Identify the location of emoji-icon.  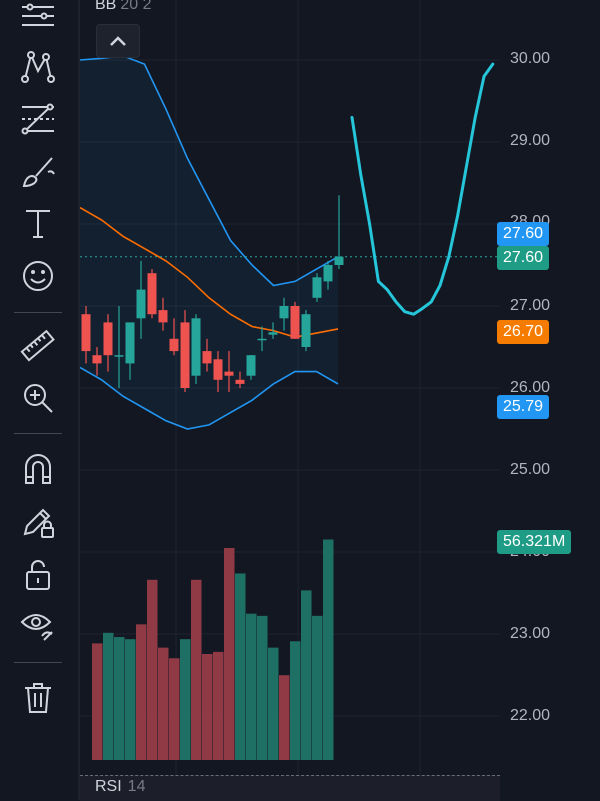
(38, 276).